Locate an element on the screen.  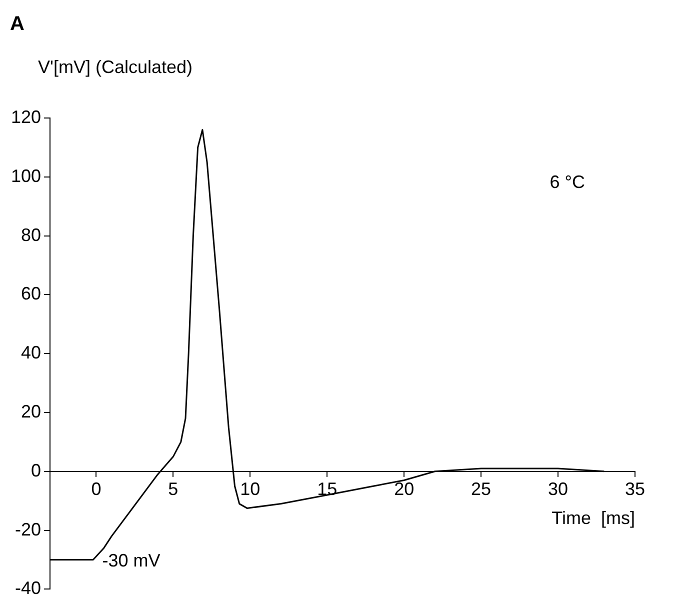
y-tick-label: 80 is located at coordinates (31, 234).